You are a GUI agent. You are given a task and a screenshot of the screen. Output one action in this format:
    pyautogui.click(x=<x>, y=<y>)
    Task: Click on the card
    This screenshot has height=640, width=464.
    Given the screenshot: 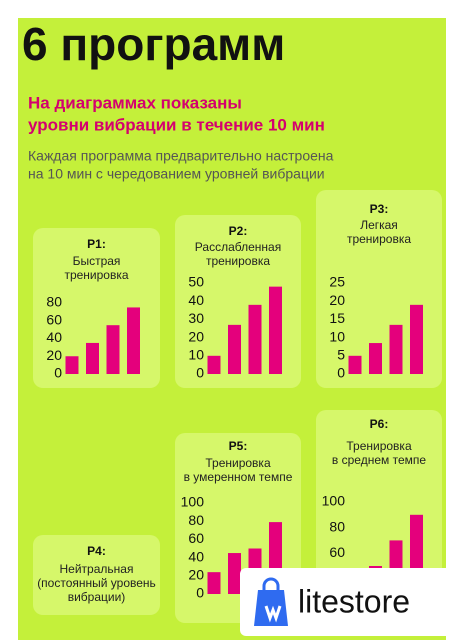 What is the action you would take?
    pyautogui.click(x=96, y=575)
    